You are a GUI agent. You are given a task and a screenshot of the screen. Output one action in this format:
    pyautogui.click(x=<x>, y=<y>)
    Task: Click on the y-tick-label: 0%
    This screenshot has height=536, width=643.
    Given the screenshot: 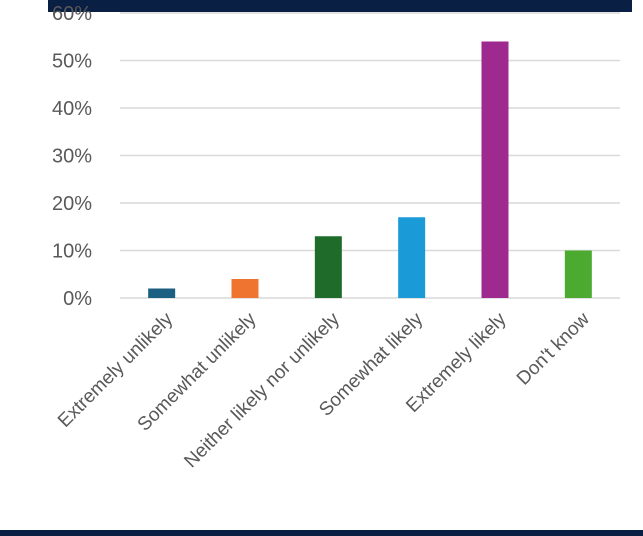 What is the action you would take?
    pyautogui.click(x=77, y=299)
    